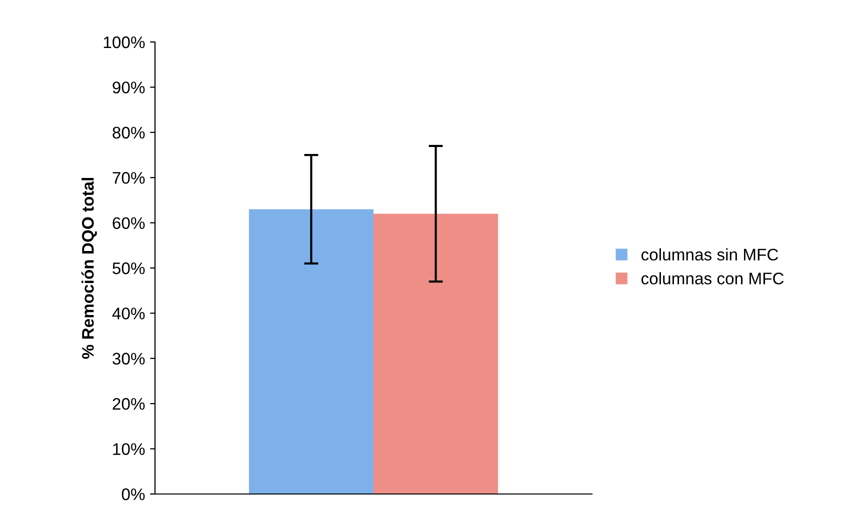 Image resolution: width=858 pixels, height=518 pixels. I want to click on y-tick-label: 90%, so click(128, 88).